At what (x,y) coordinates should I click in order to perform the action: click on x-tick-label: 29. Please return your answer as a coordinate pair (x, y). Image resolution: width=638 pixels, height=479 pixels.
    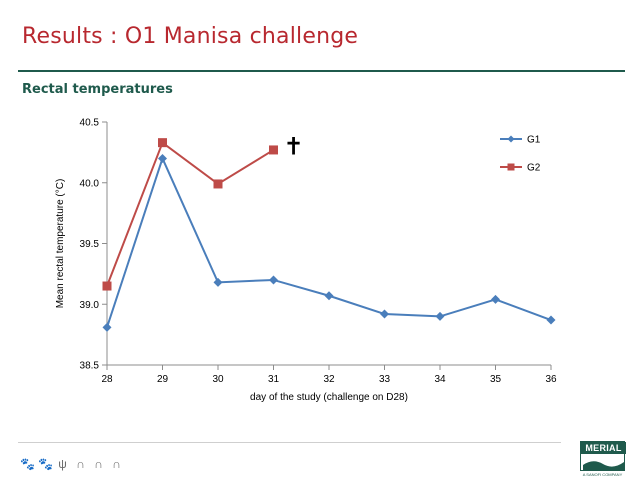
    Looking at the image, I should click on (163, 379).